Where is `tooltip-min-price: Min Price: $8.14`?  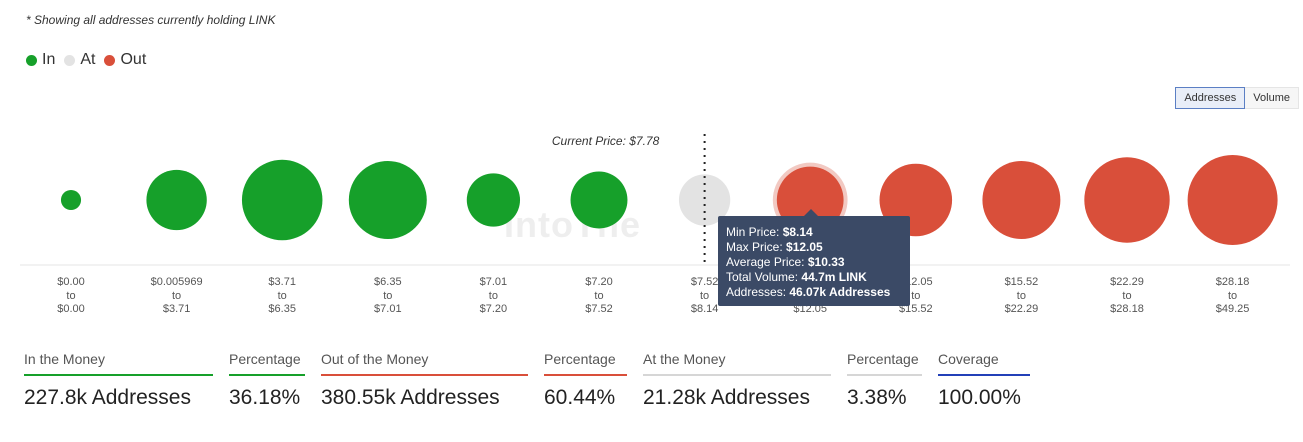 tooltip-min-price: Min Price: $8.14 is located at coordinates (769, 232).